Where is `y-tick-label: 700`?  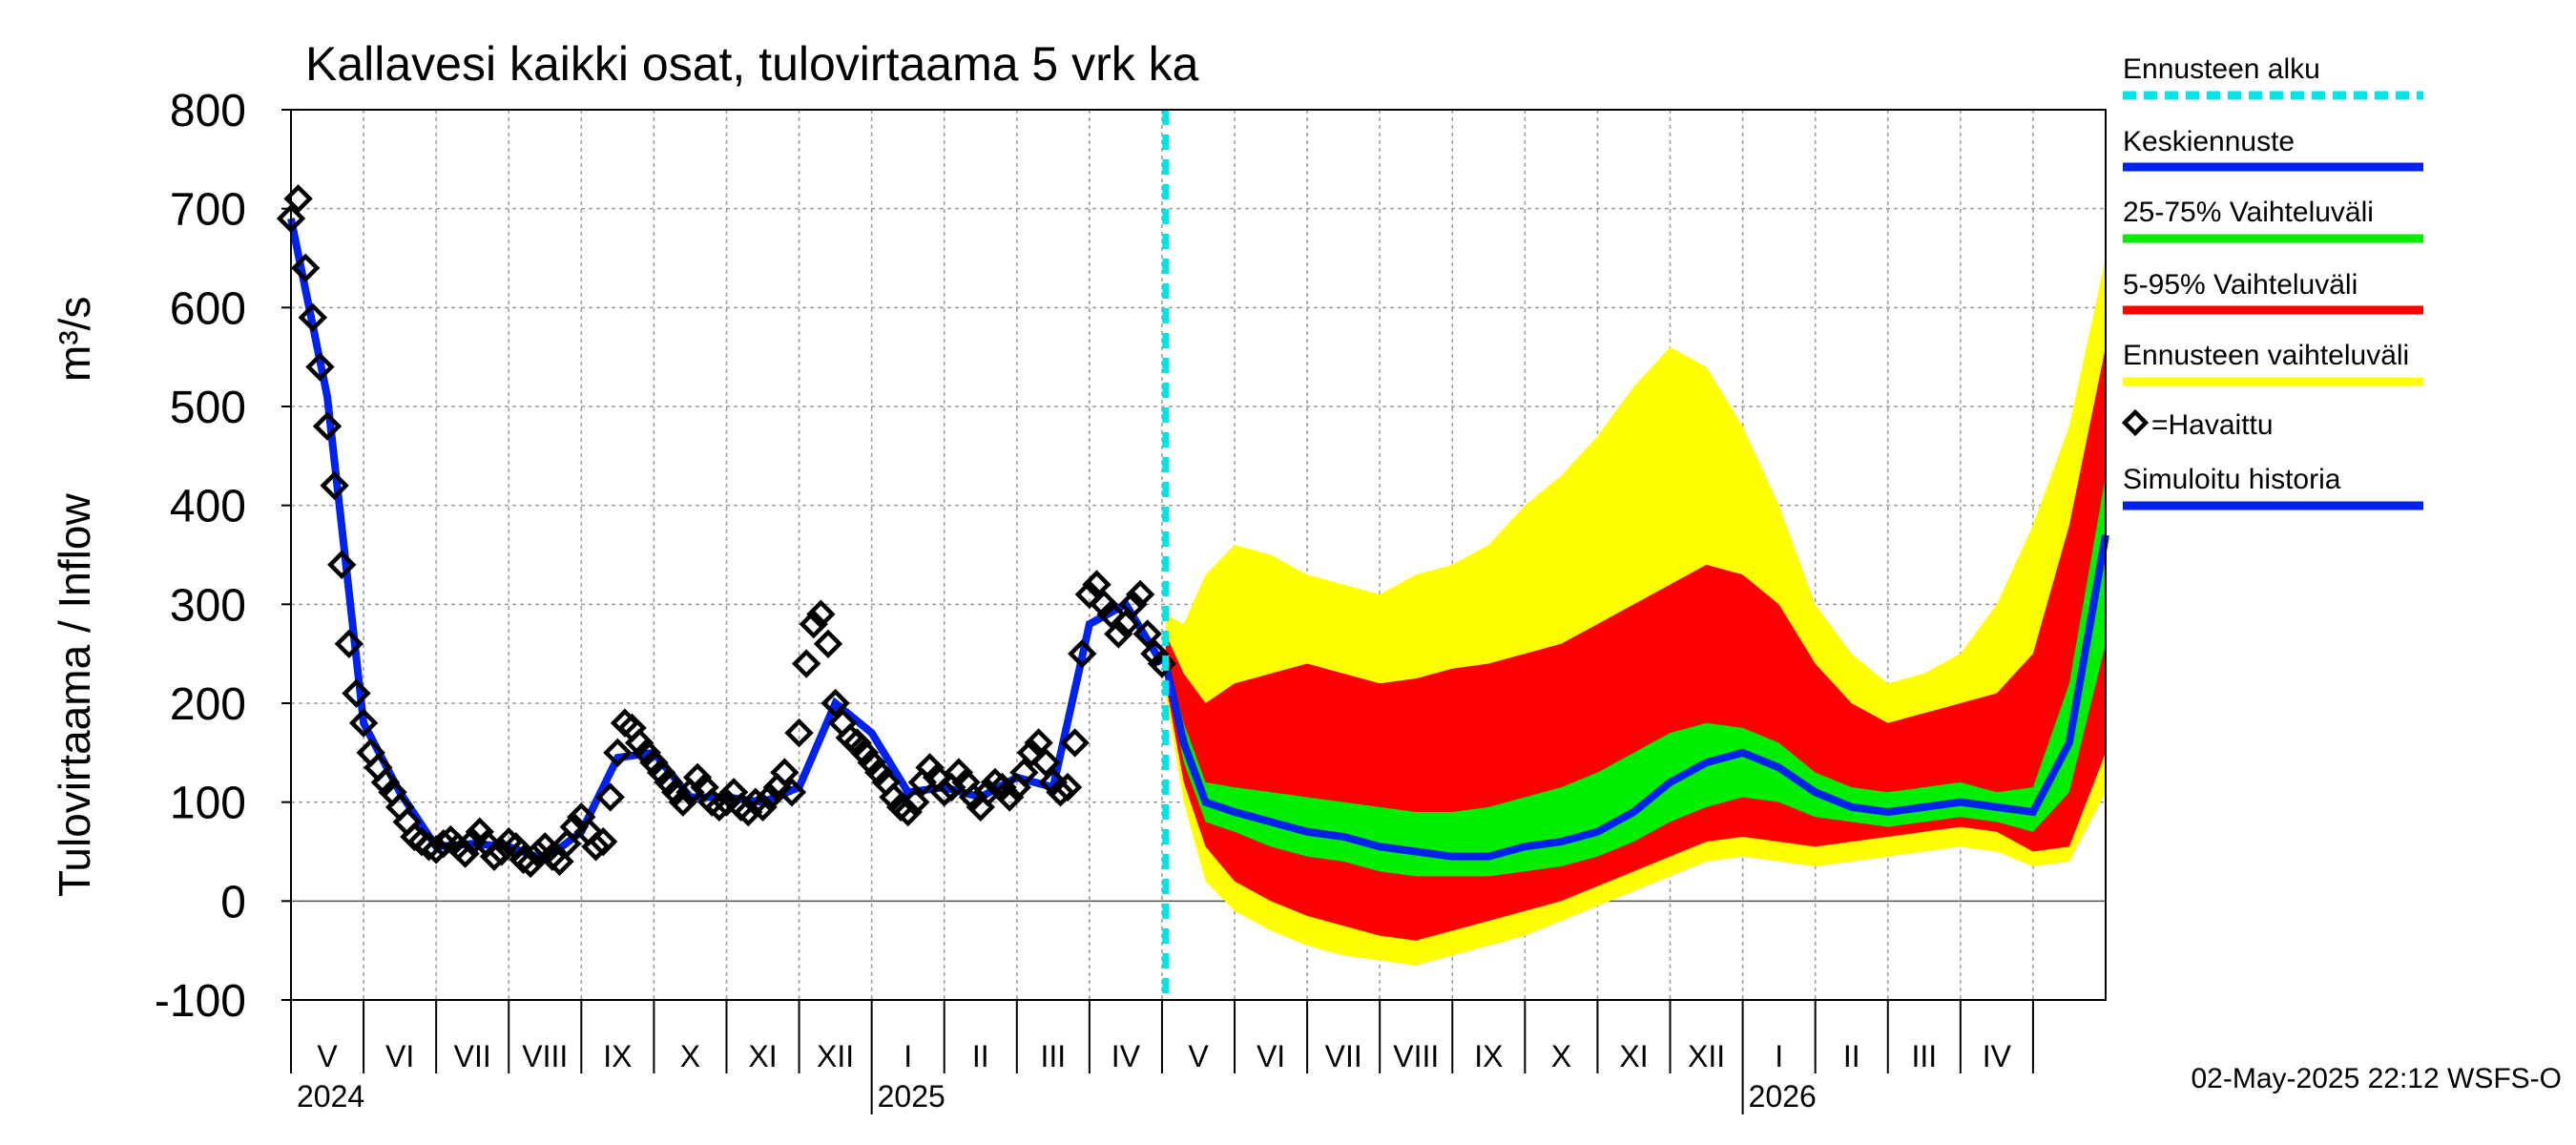 y-tick-label: 700 is located at coordinates (208, 211).